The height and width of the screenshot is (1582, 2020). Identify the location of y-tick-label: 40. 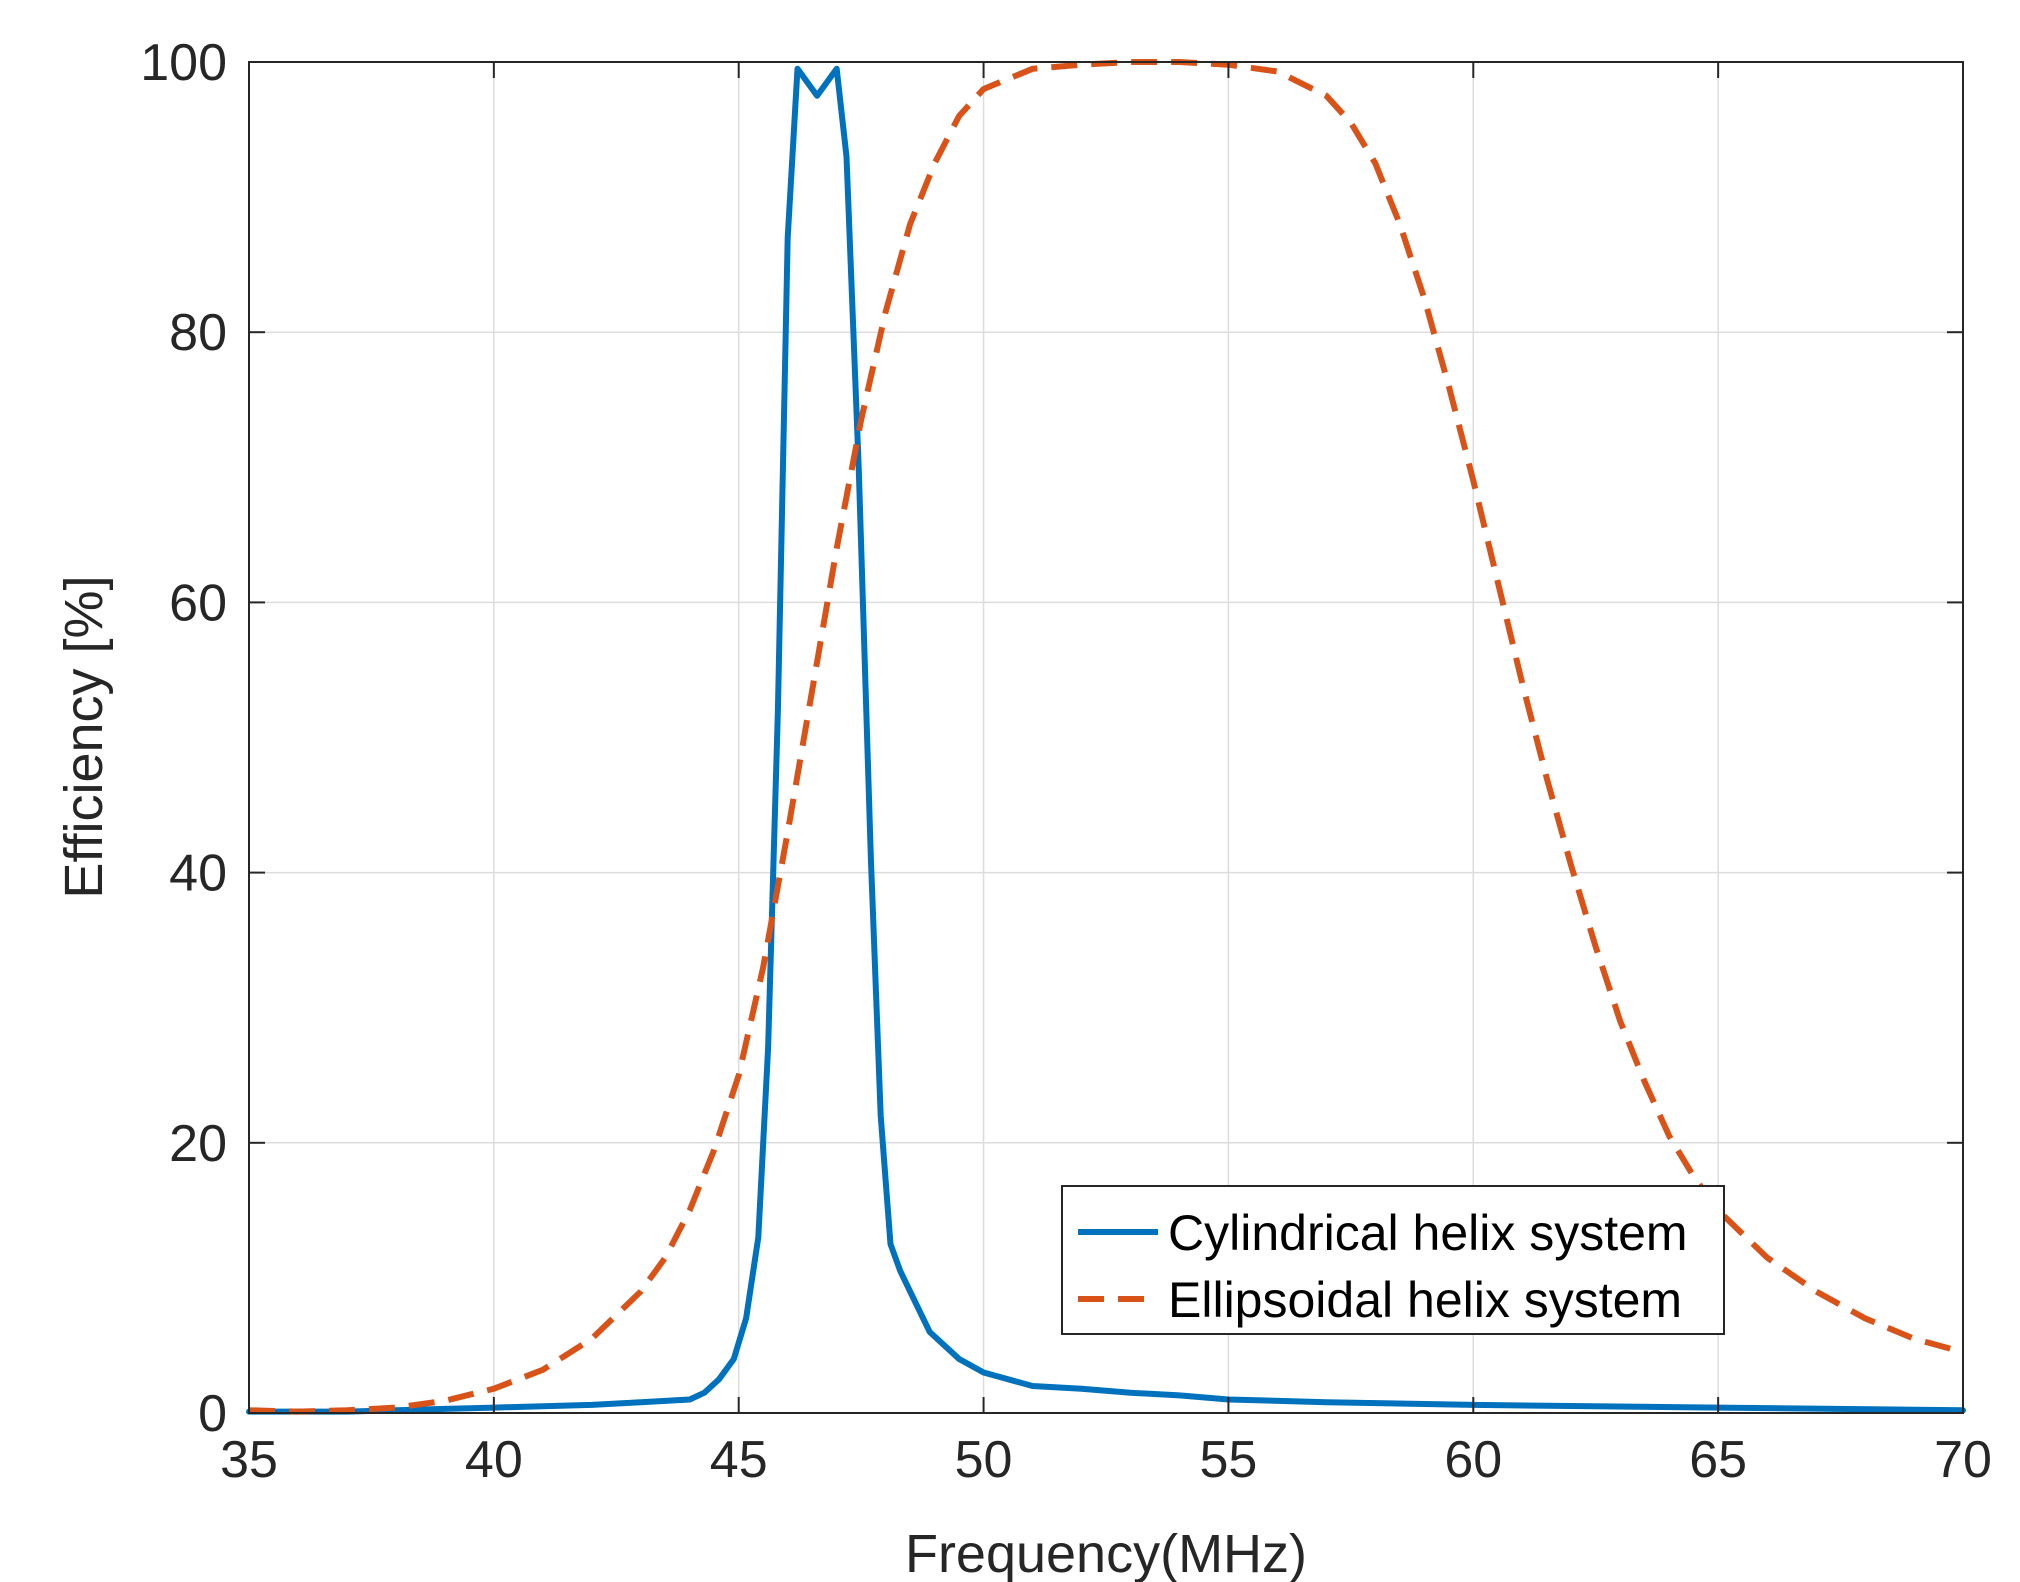
(198, 874).